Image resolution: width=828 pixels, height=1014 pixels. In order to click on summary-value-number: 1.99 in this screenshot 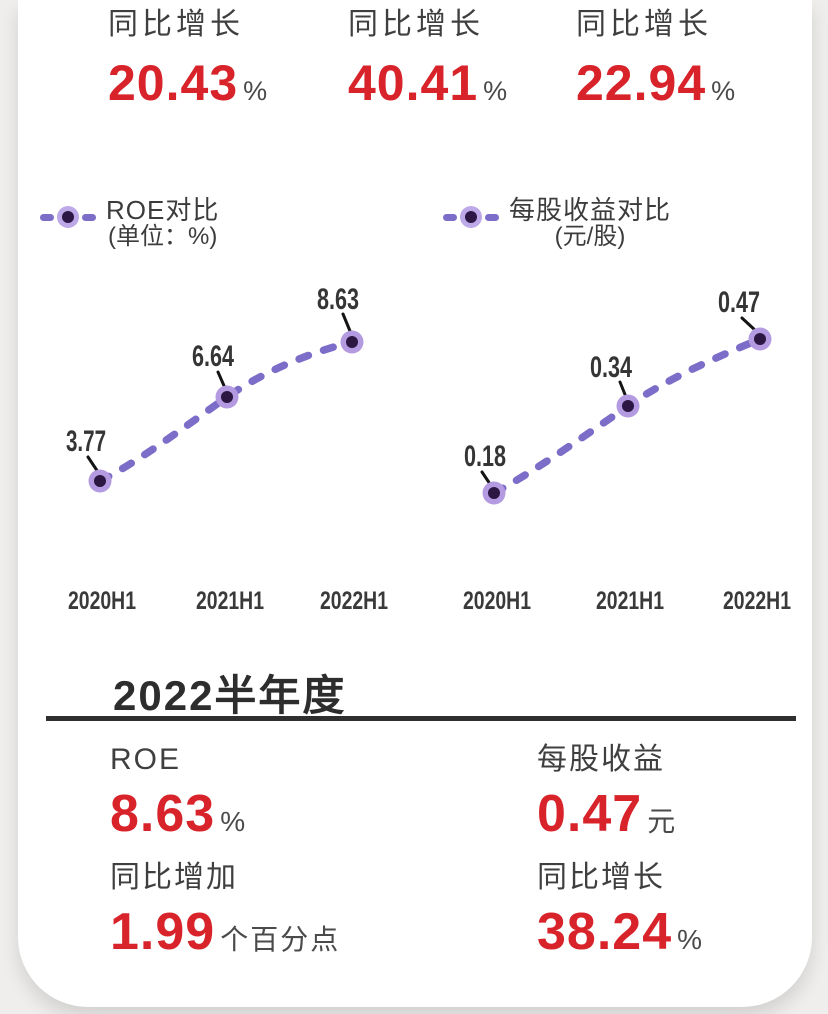, I will do `click(163, 932)`.